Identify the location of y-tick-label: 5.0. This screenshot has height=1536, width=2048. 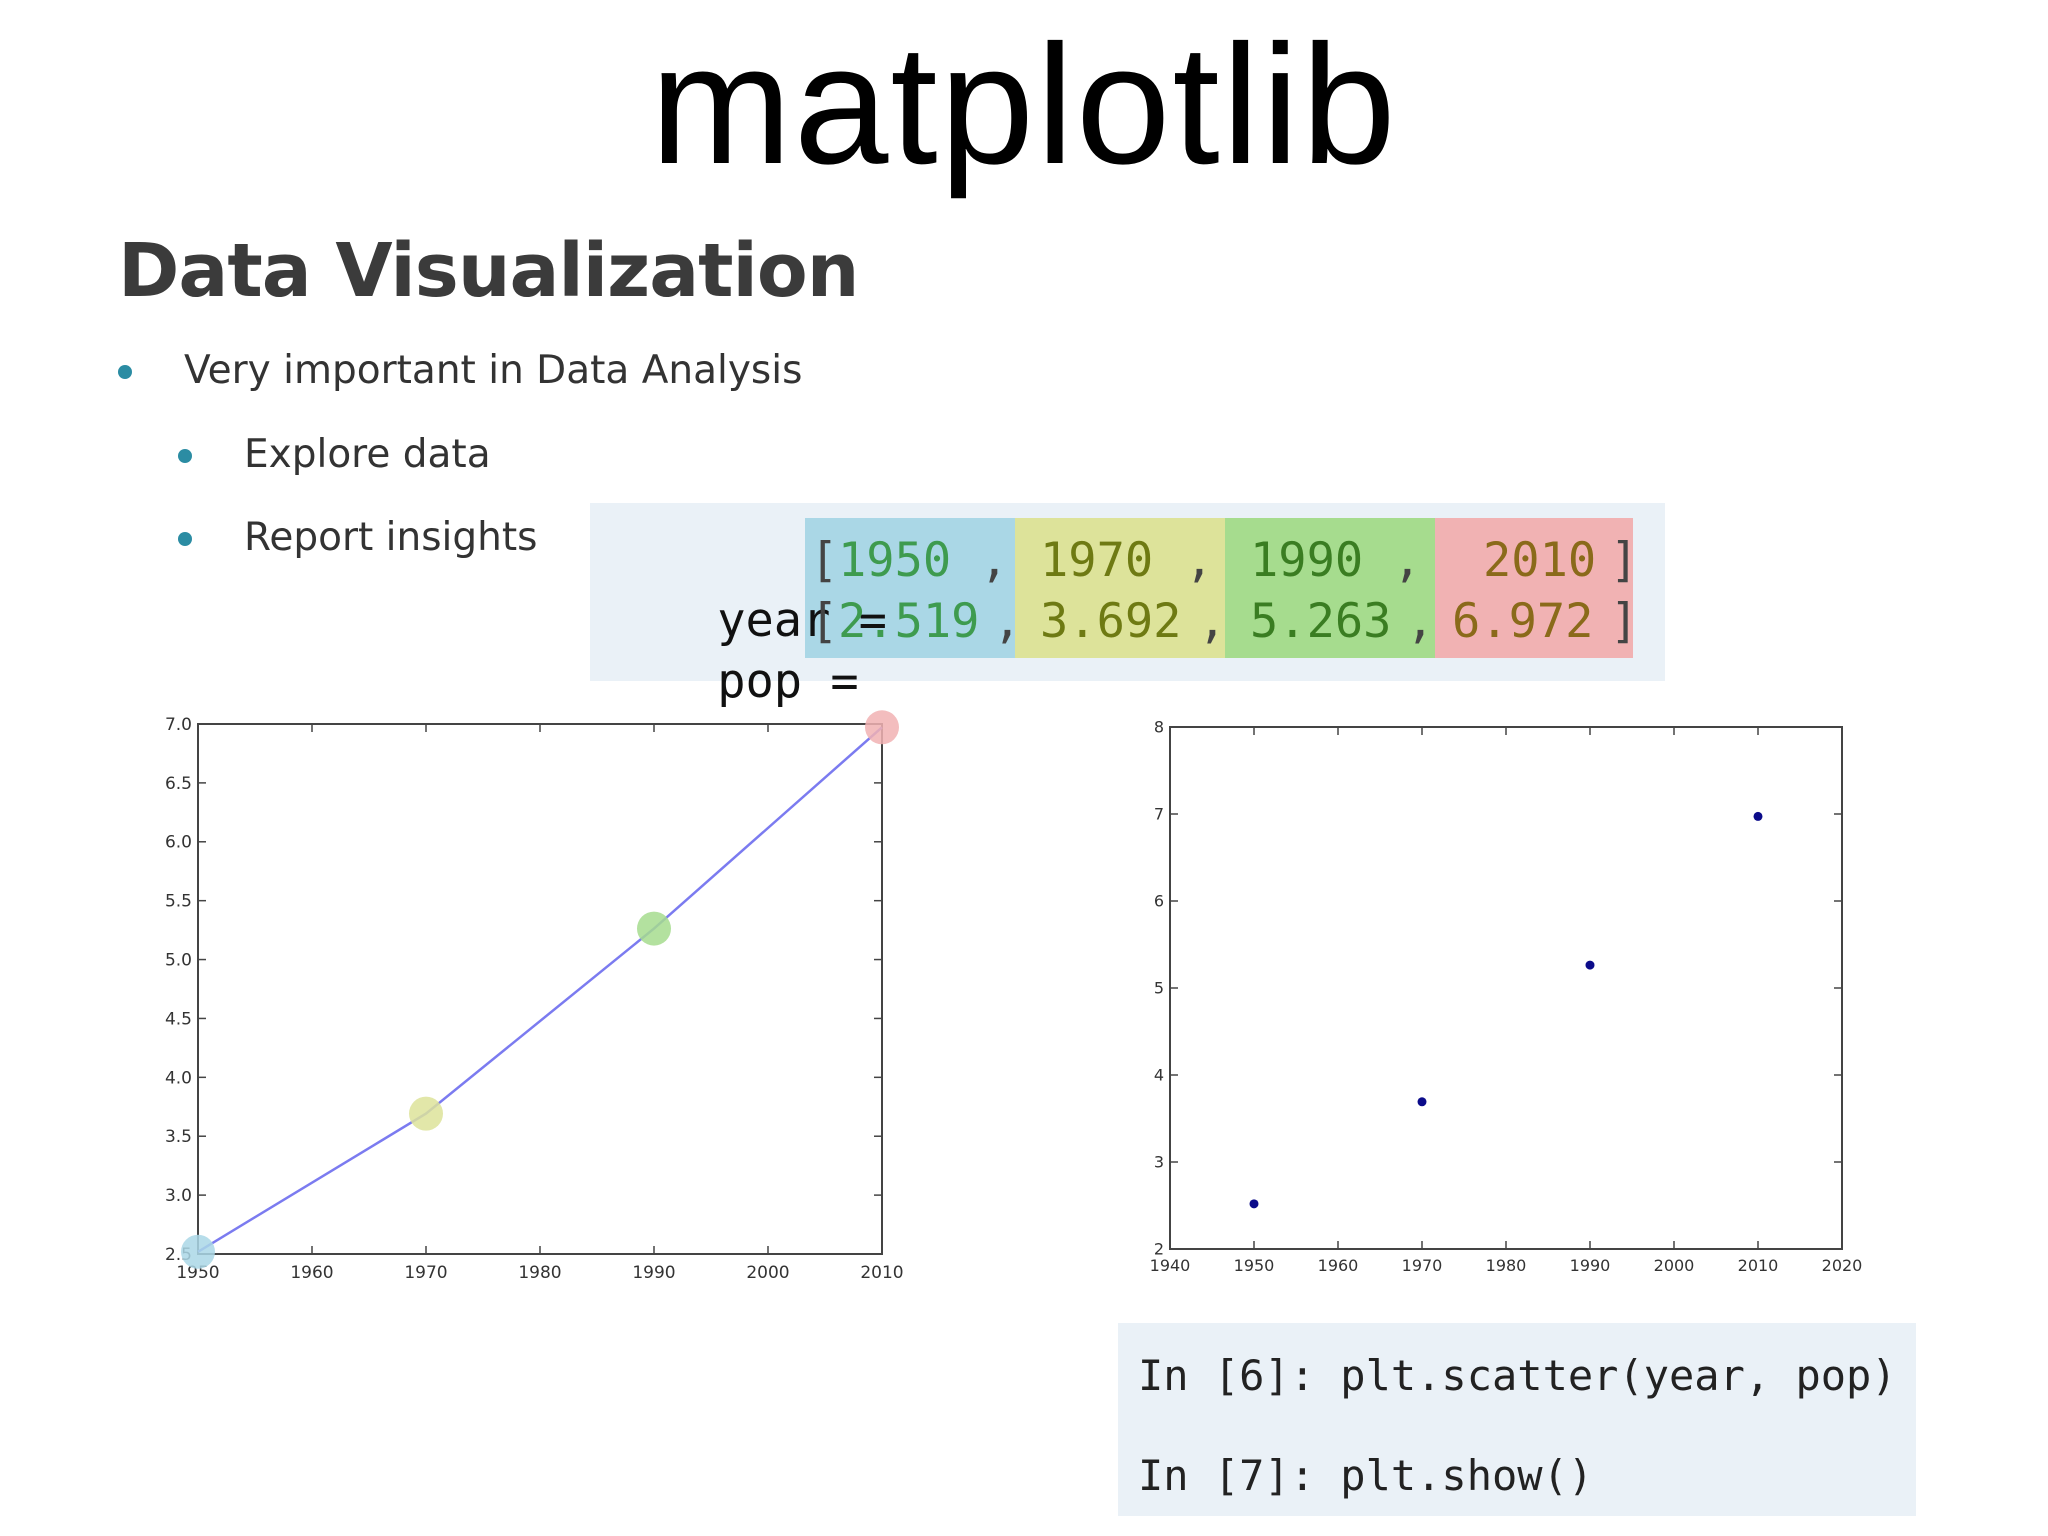
(178, 961).